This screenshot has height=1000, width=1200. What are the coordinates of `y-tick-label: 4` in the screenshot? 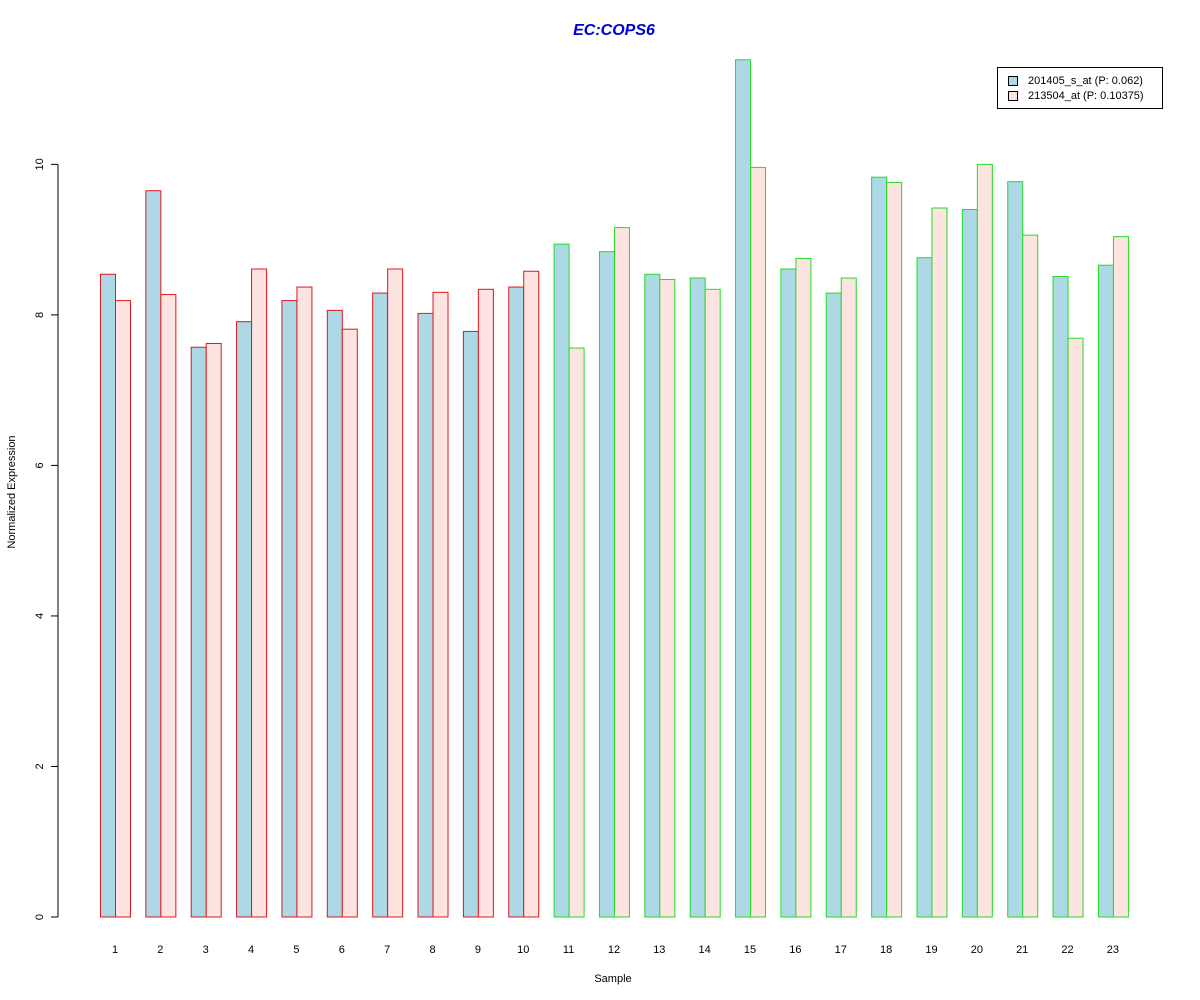 It's located at (40, 616).